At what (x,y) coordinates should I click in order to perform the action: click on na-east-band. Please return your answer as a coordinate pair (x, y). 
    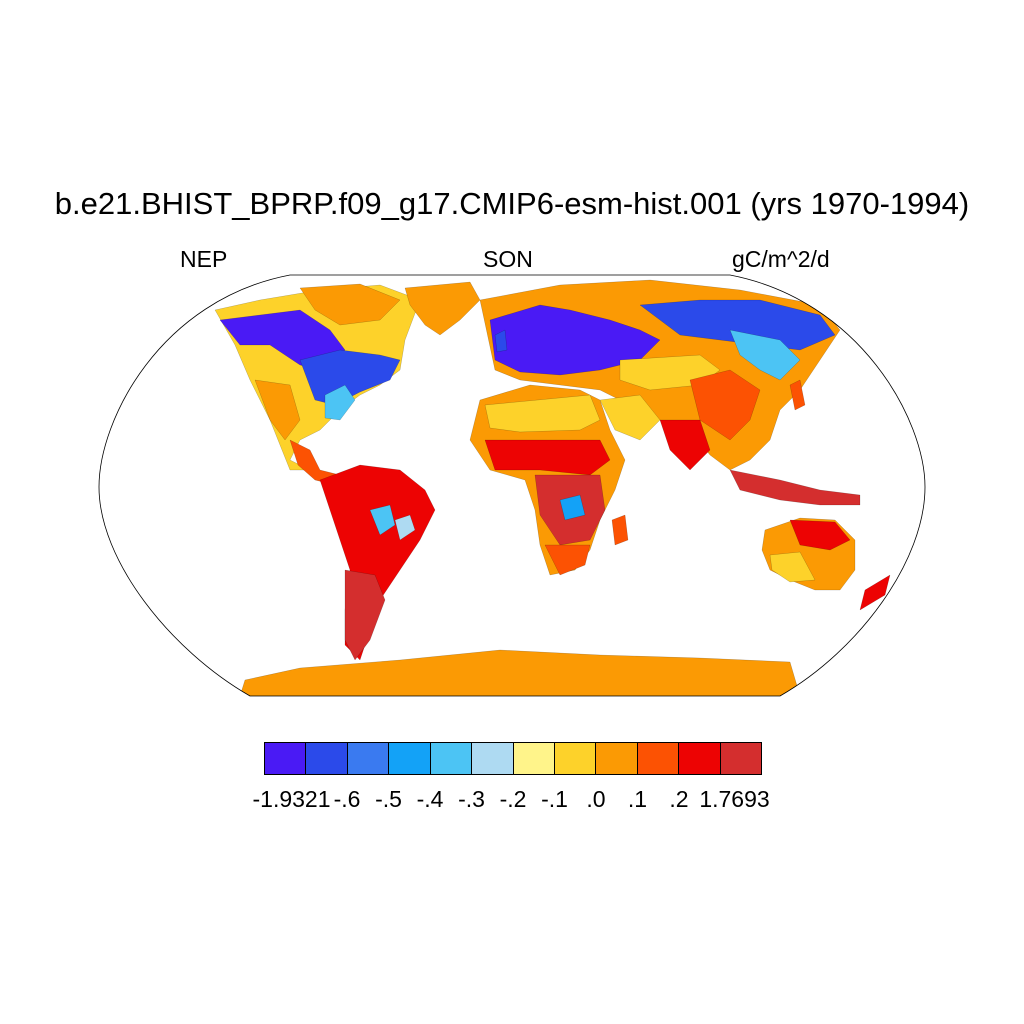
    Looking at the image, I should click on (350, 377).